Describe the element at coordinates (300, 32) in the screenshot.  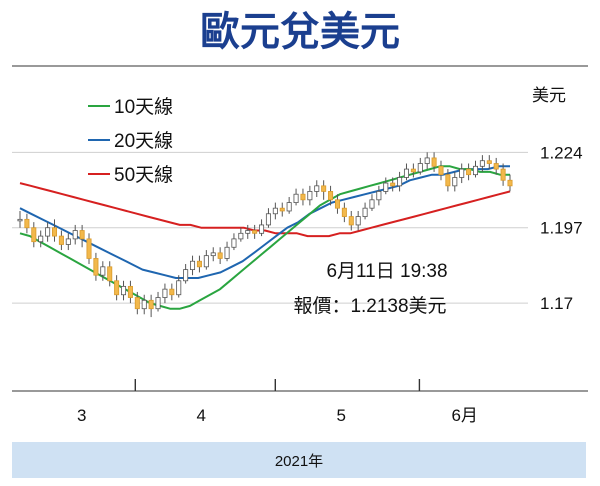
I see `chart-title: 歐元兌美元` at that location.